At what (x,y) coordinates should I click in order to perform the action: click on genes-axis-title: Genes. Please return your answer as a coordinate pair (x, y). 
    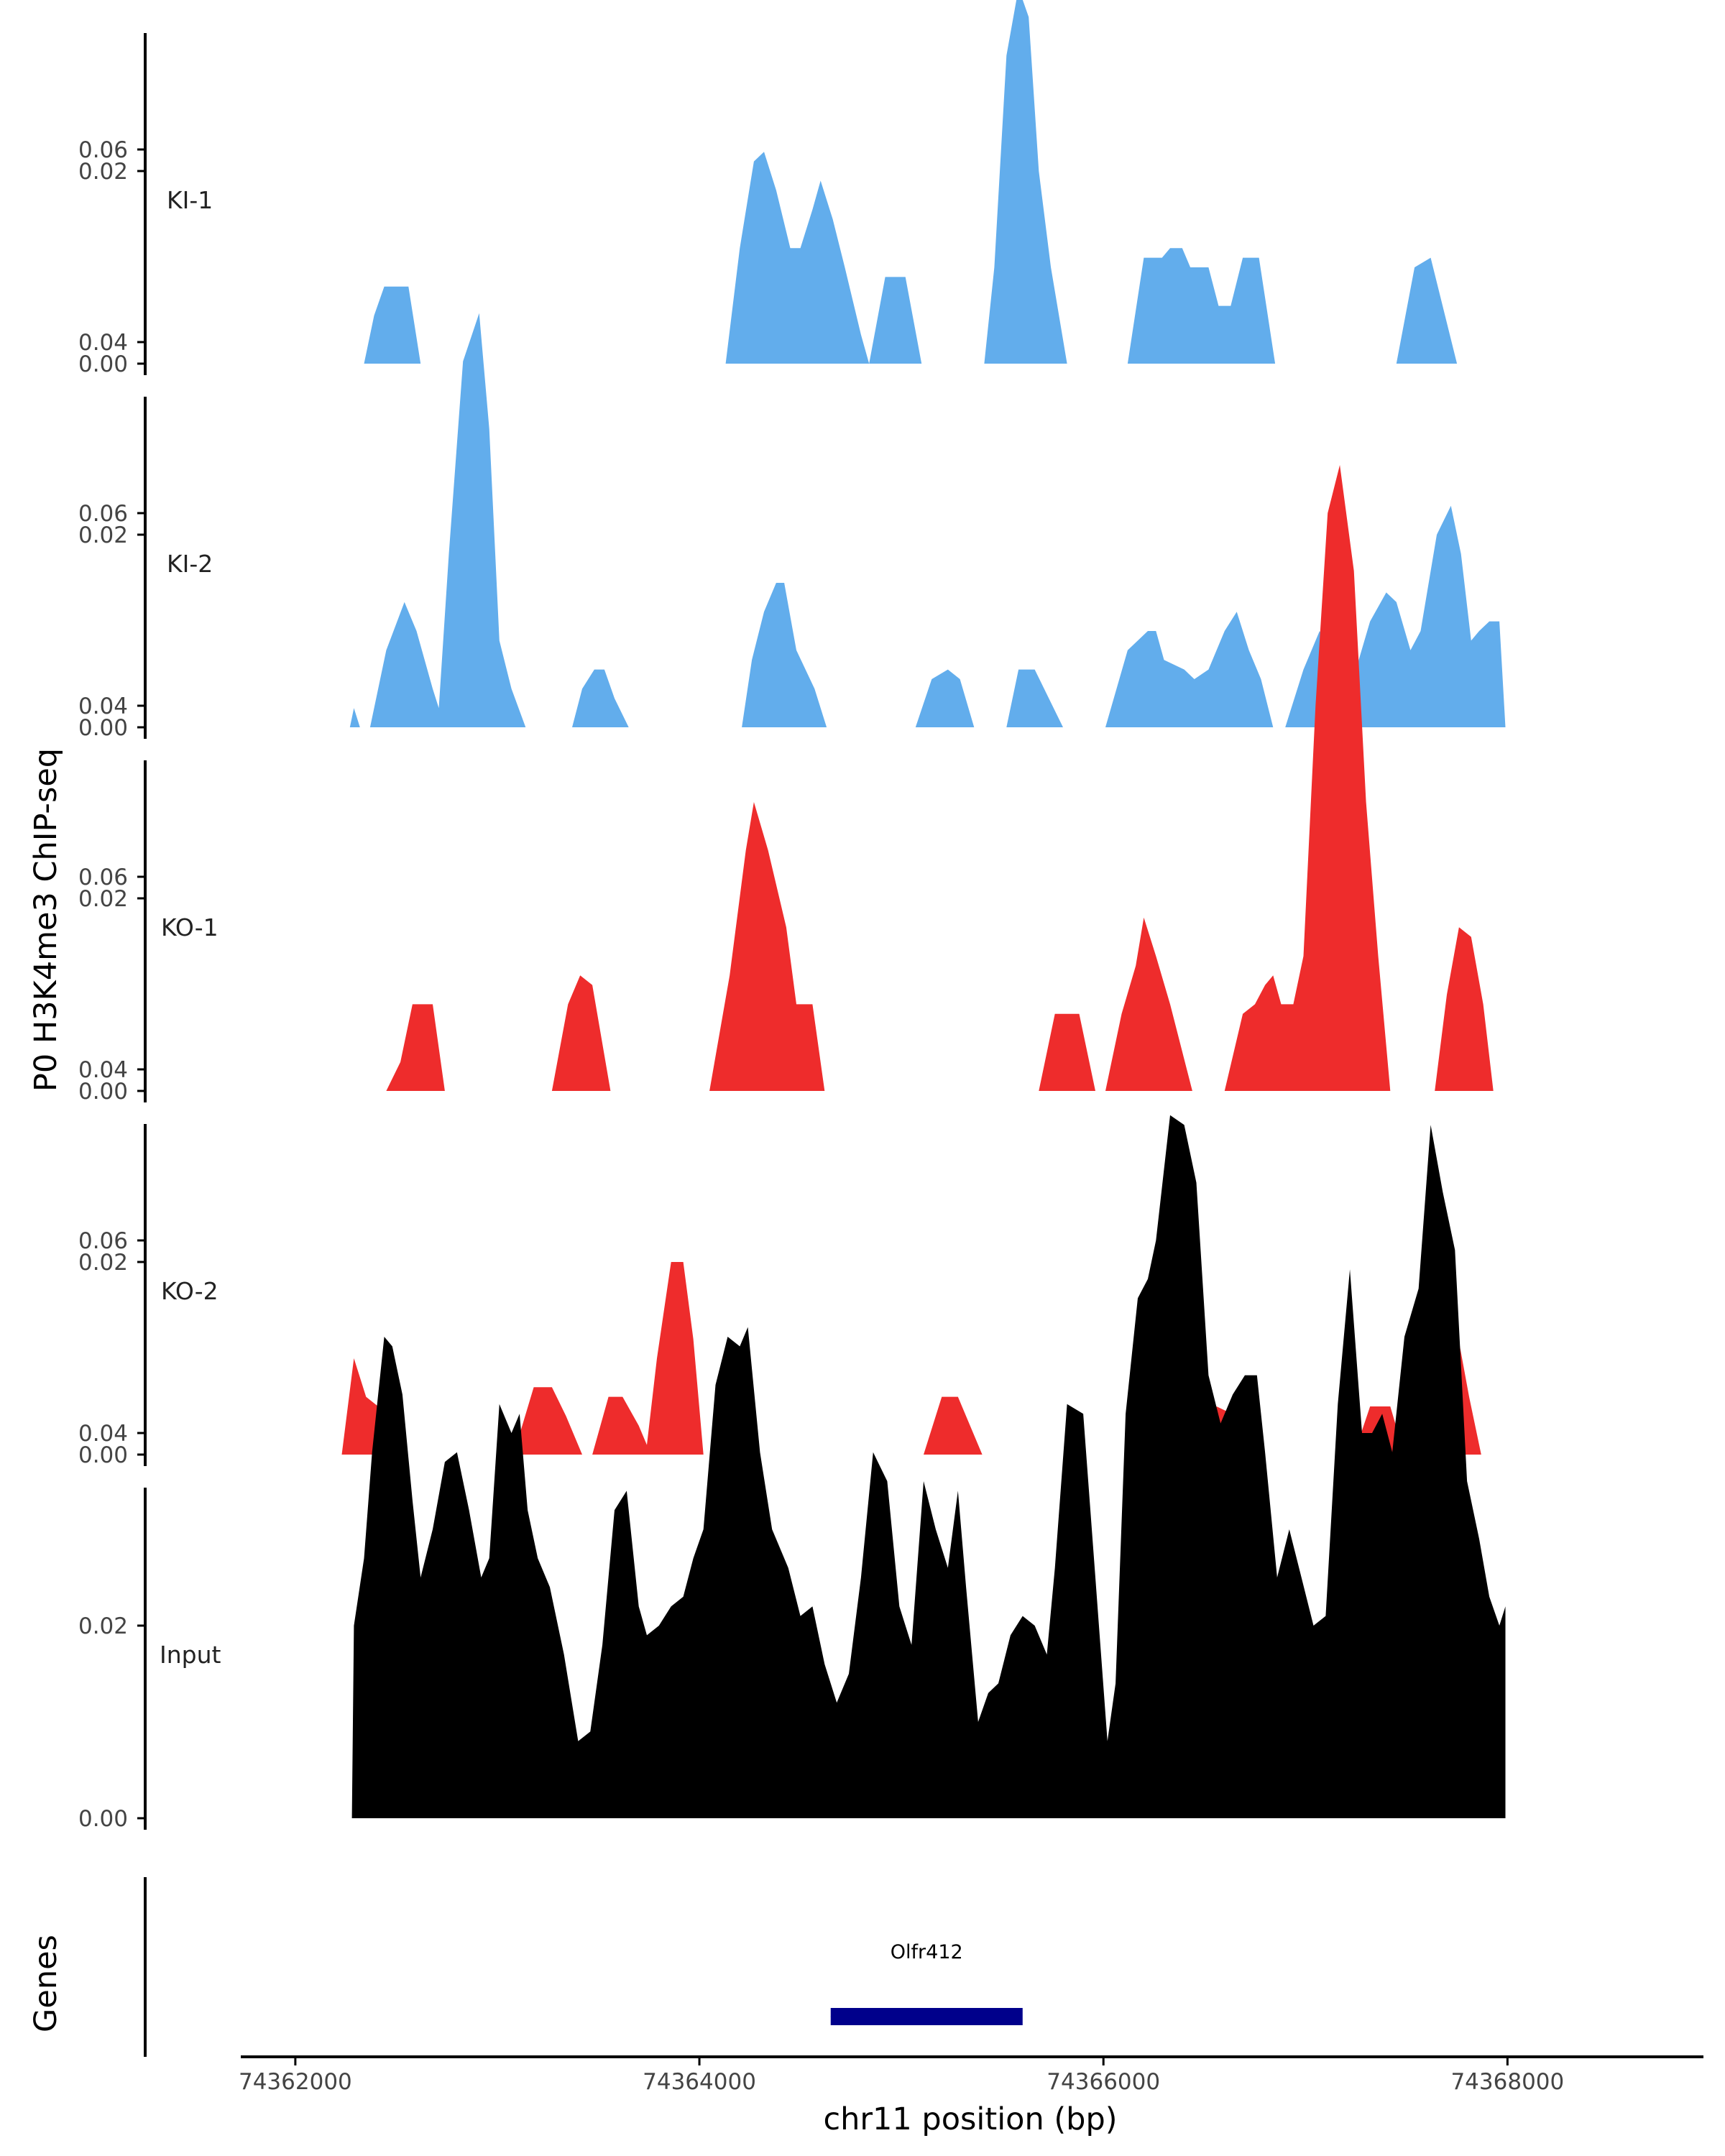
    Looking at the image, I should click on (46, 1984).